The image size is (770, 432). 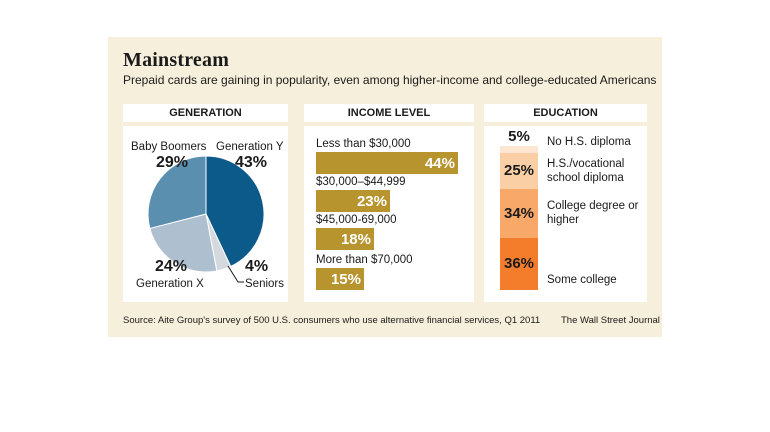 What do you see at coordinates (235, 274) in the screenshot?
I see `seniors-leader-line` at bounding box center [235, 274].